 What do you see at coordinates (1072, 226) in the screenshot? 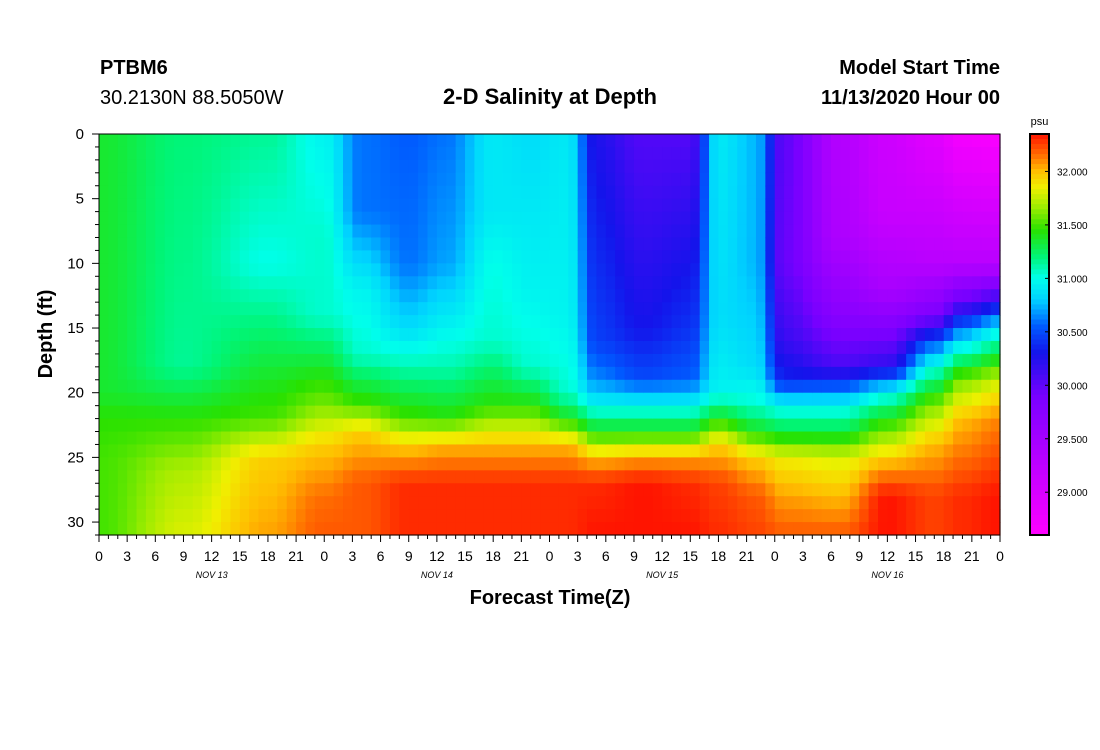
I see `colorbar-tick-label: 31.500` at bounding box center [1072, 226].